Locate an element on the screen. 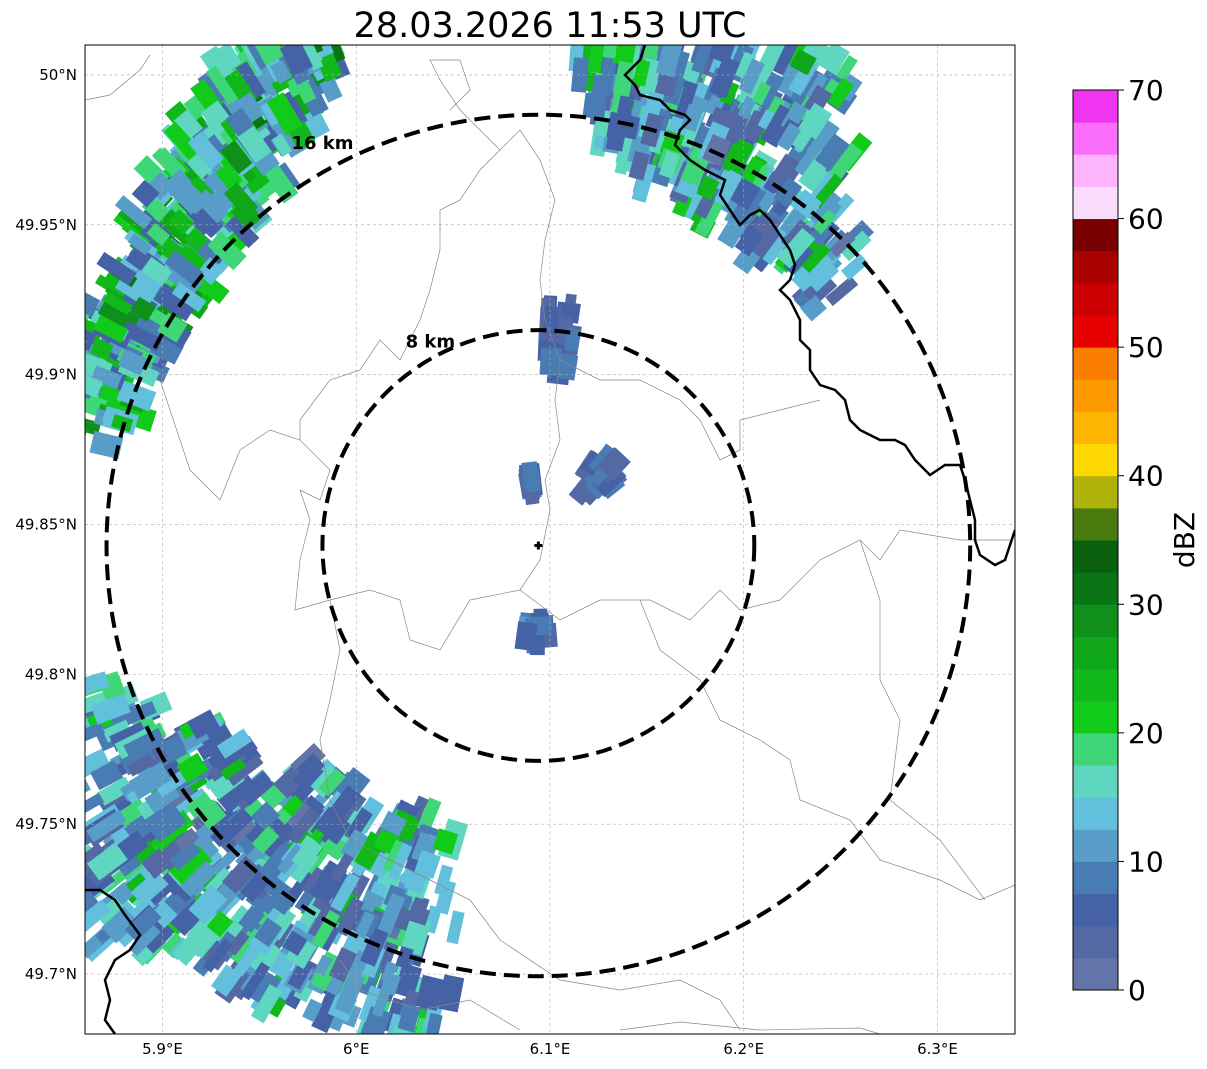  colorbar-tick-label: 40 is located at coordinates (1146, 476).